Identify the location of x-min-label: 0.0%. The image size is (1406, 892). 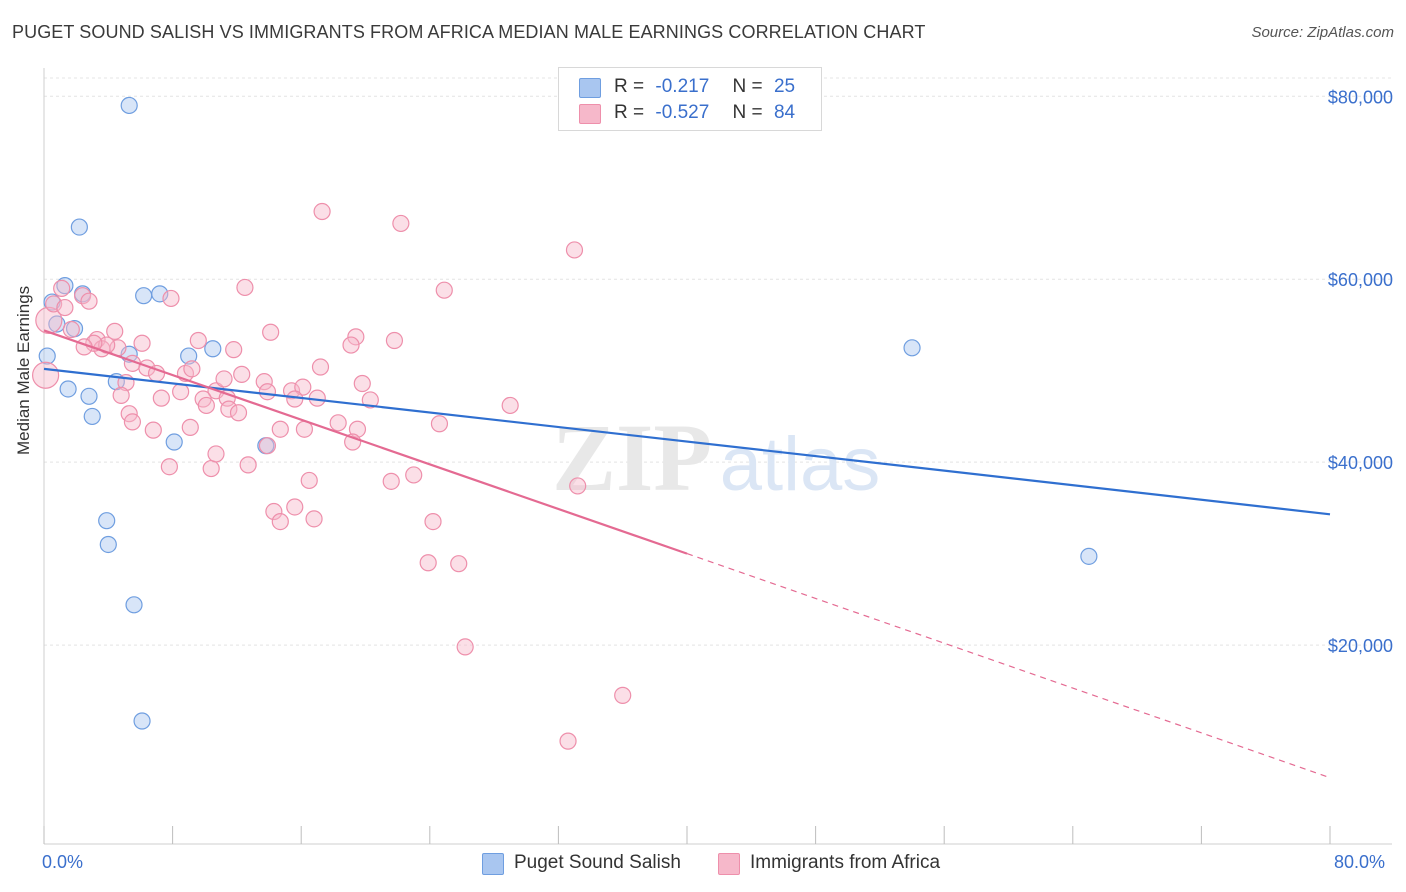
(63, 862).